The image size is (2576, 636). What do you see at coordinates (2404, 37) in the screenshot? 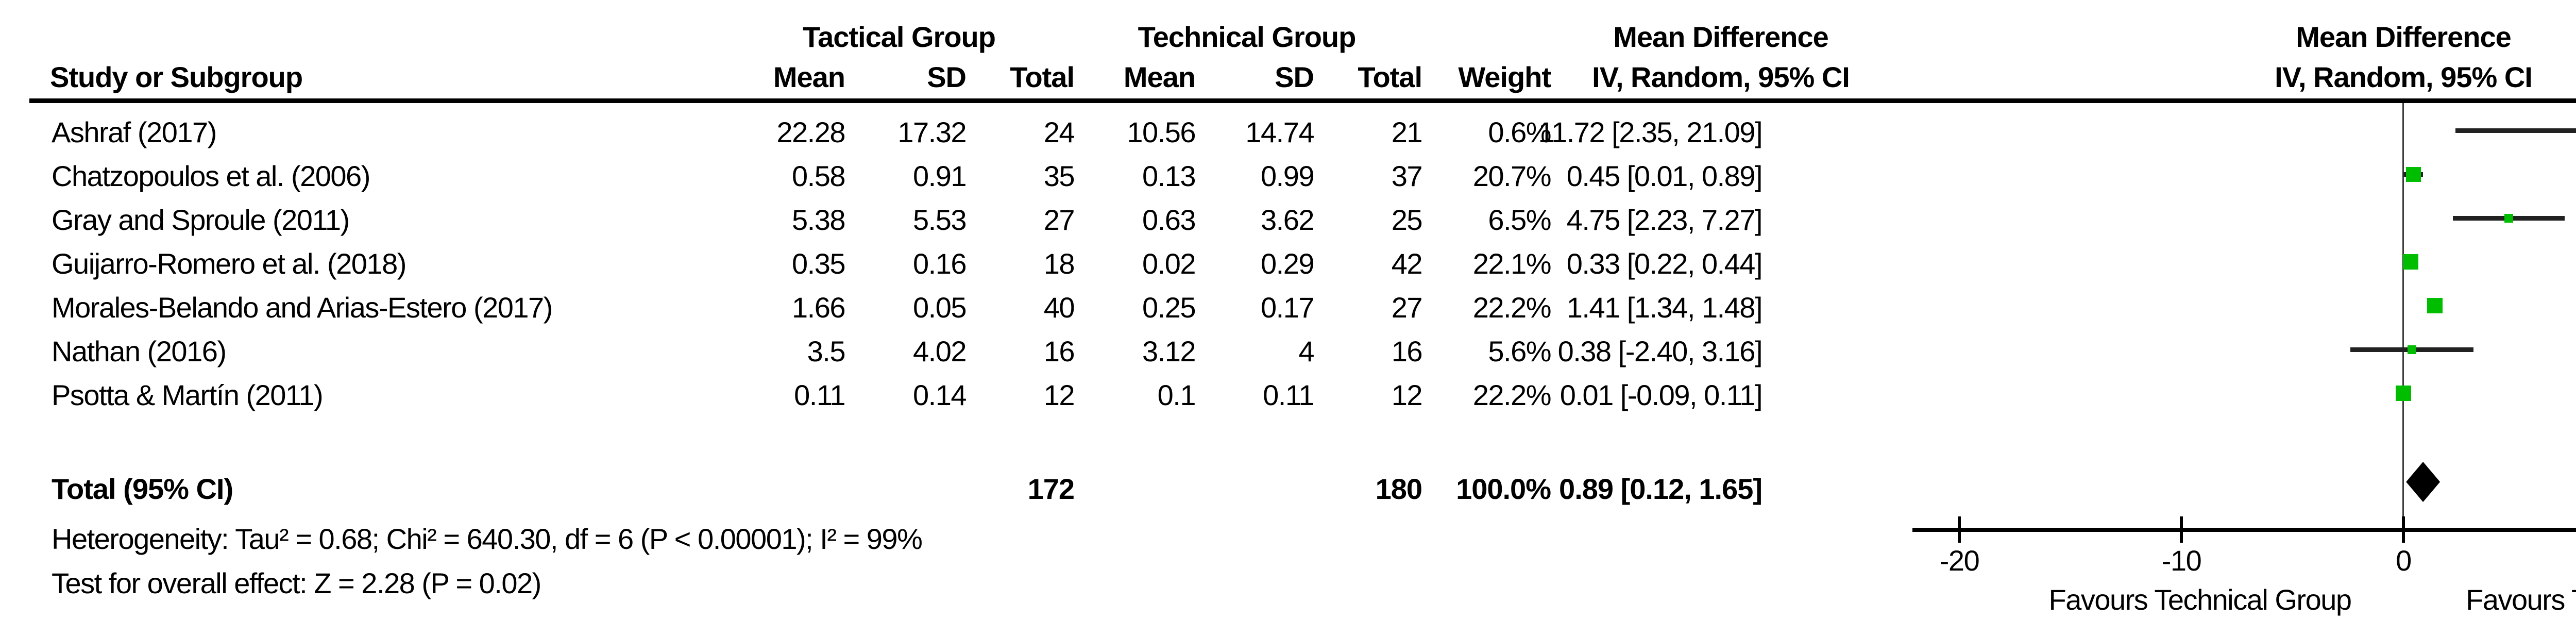
I see `plot-title: Mean Difference` at bounding box center [2404, 37].